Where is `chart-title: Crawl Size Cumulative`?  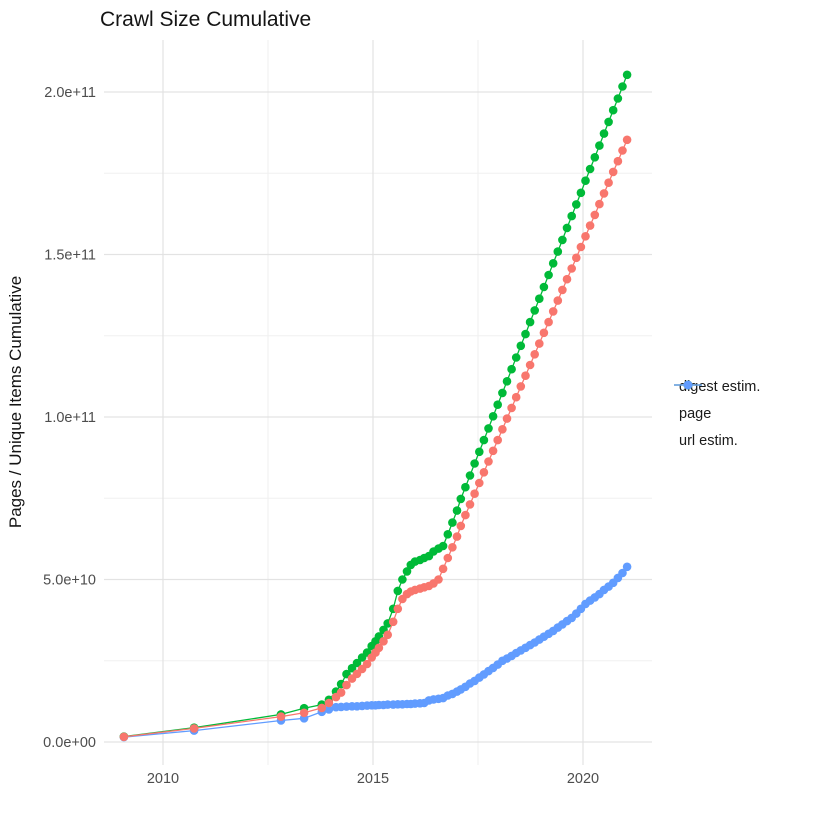
chart-title: Crawl Size Cumulative is located at coordinates (205, 19).